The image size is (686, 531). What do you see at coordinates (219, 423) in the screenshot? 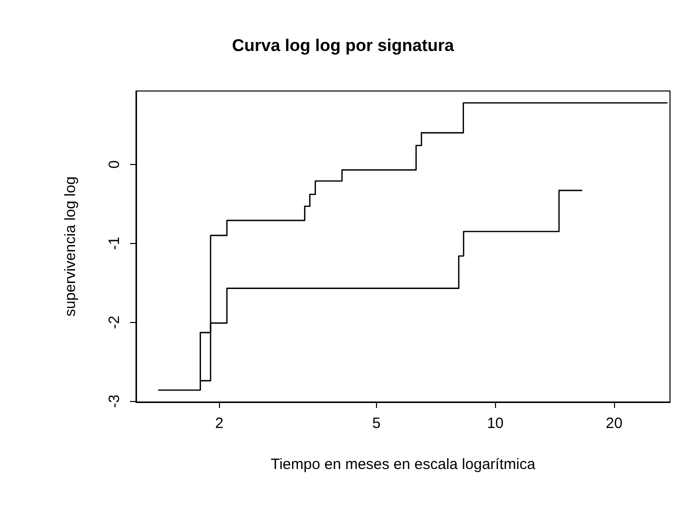
I see `x-tick-label: 2` at bounding box center [219, 423].